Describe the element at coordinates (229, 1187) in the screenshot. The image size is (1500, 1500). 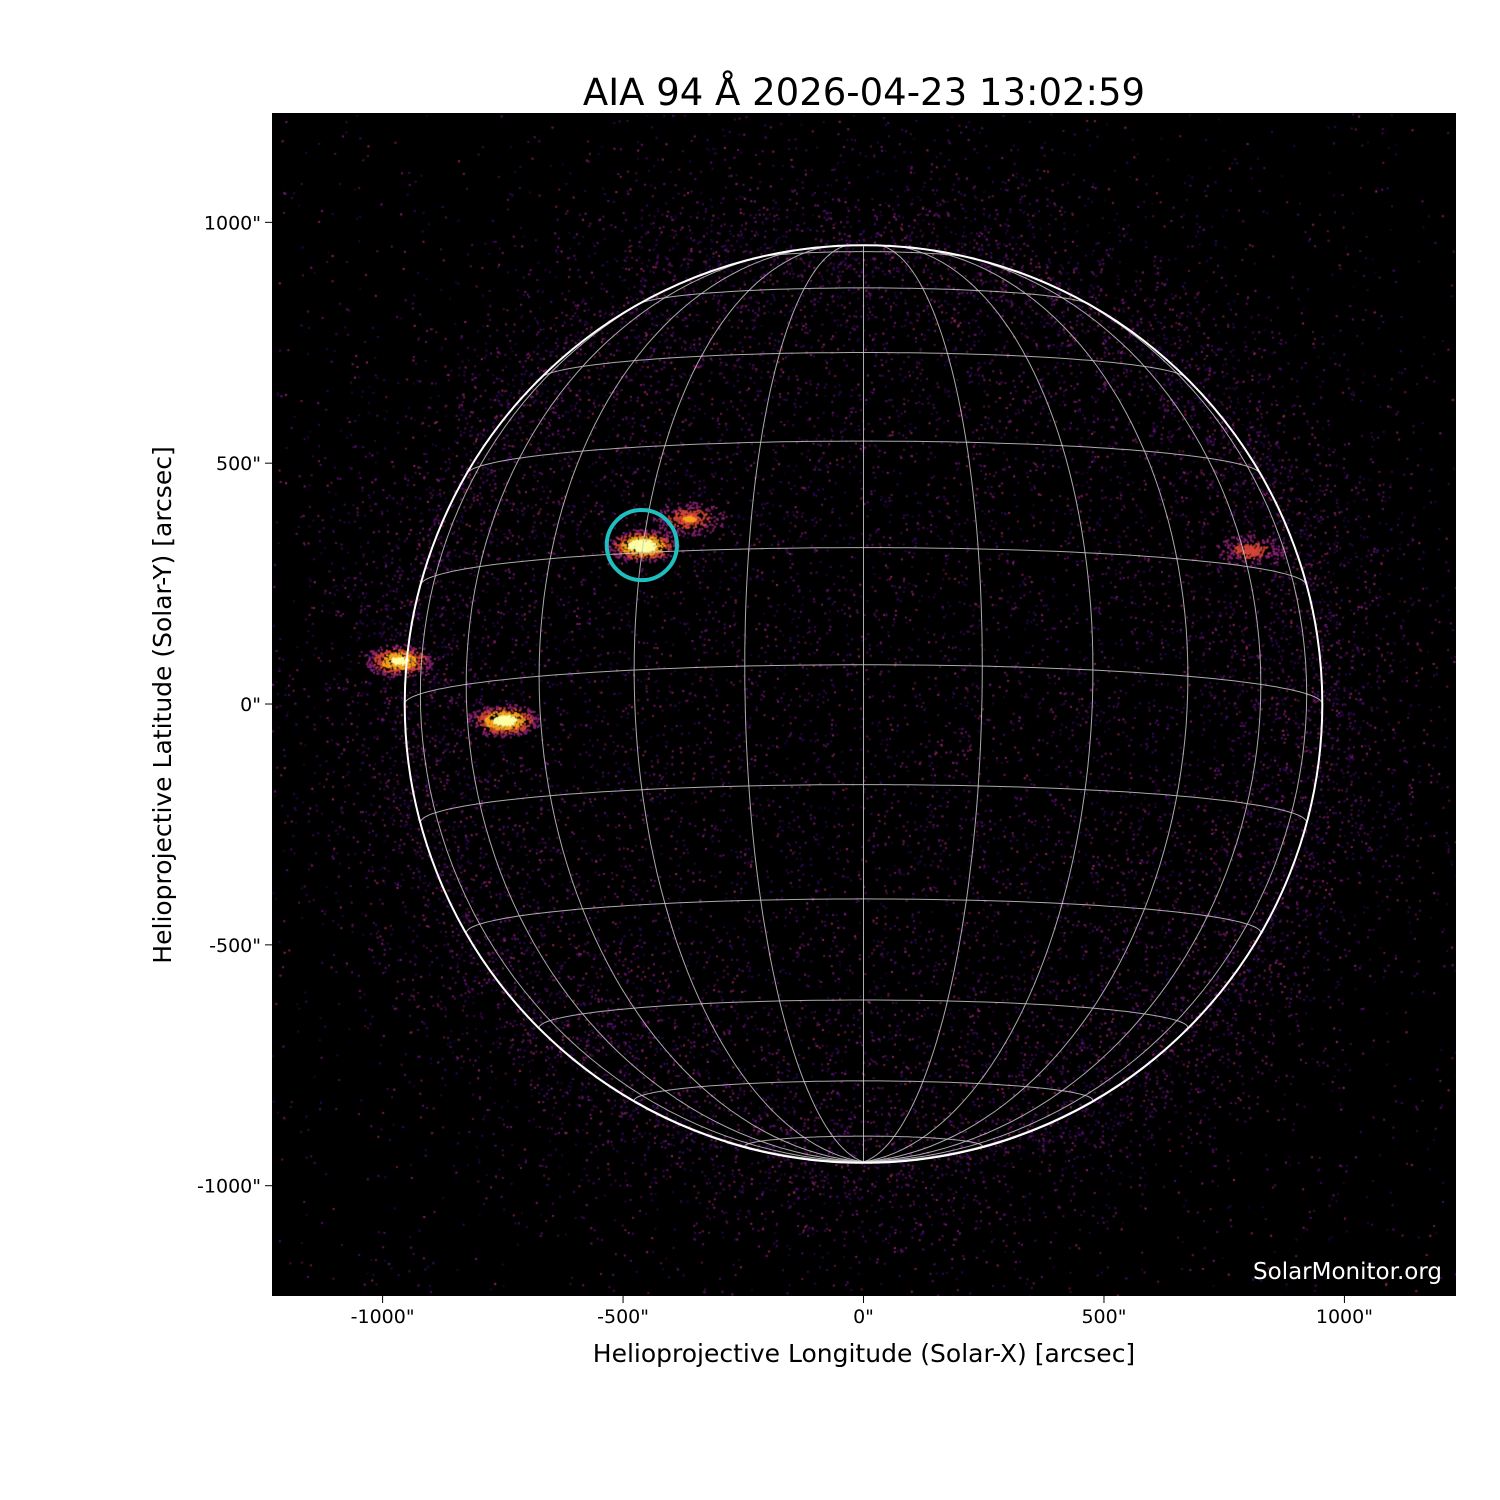
I see `y-tick-label: -1000"` at that location.